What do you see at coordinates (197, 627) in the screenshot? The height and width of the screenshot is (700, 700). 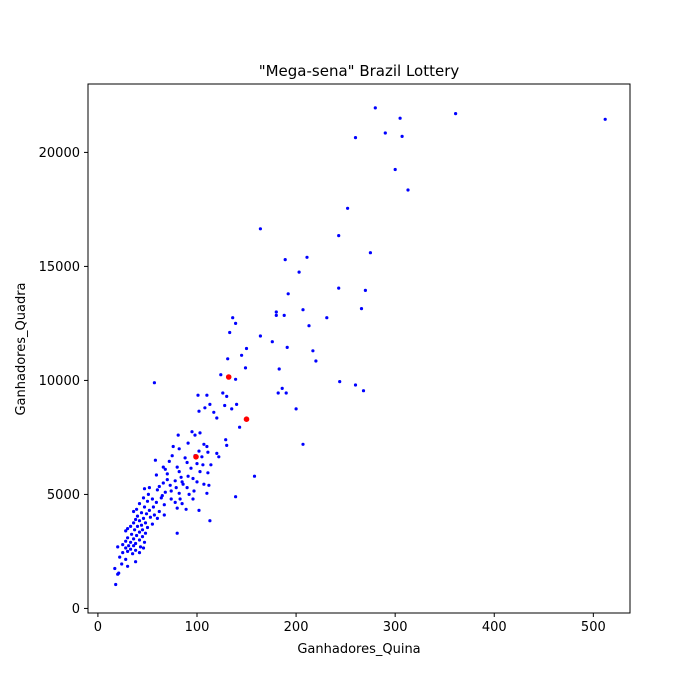 I see `x-tick-label-100: 100` at bounding box center [197, 627].